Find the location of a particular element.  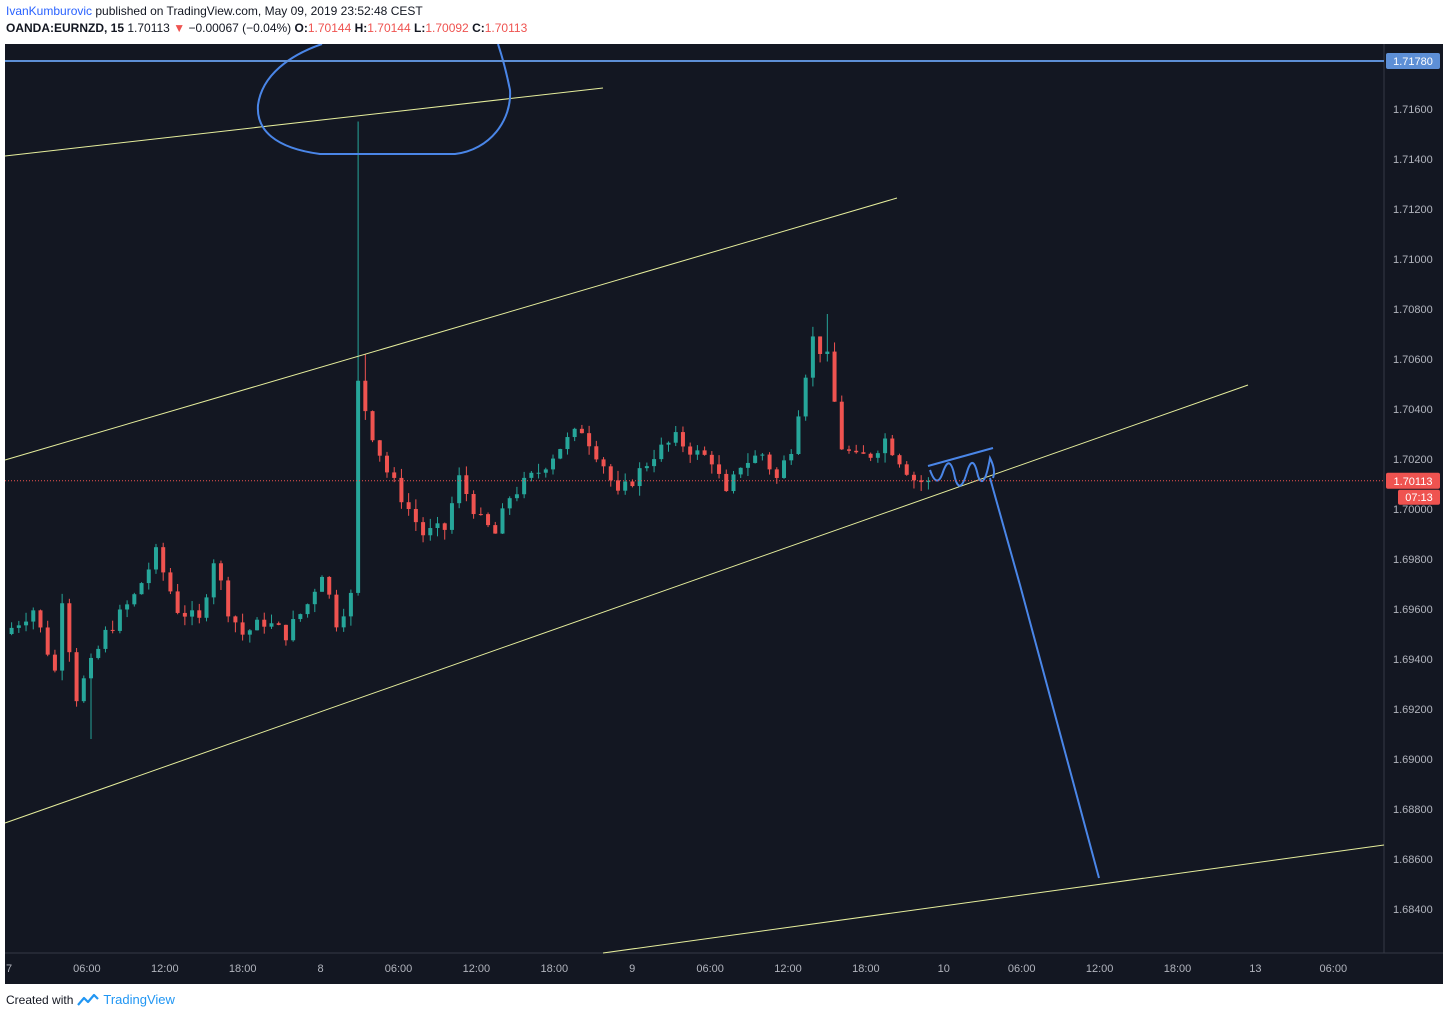

tradingview-brand: TradingView is located at coordinates (139, 999).